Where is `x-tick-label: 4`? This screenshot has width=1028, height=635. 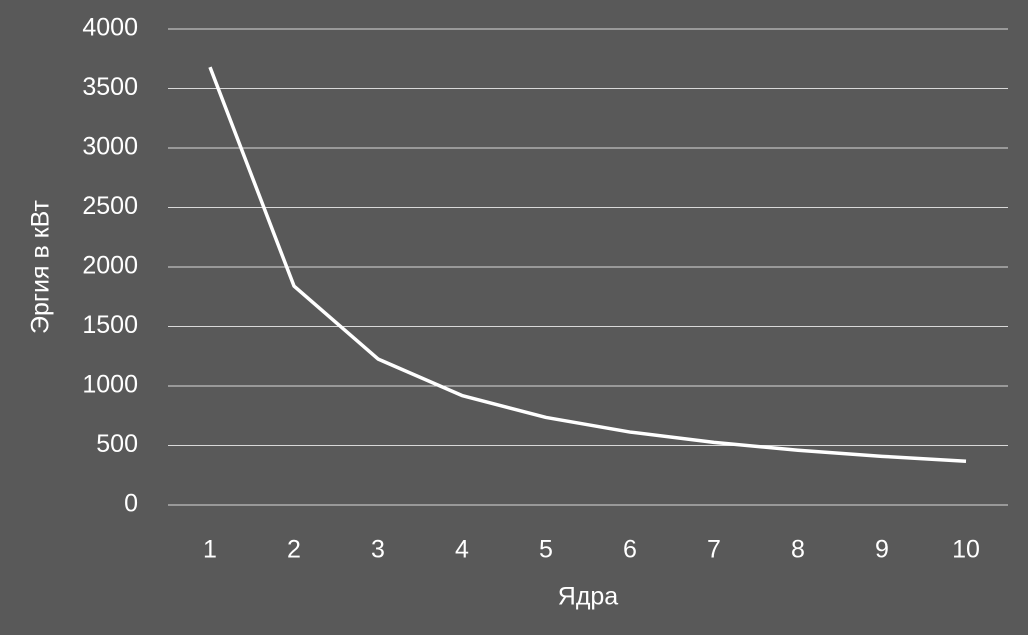
x-tick-label: 4 is located at coordinates (462, 550).